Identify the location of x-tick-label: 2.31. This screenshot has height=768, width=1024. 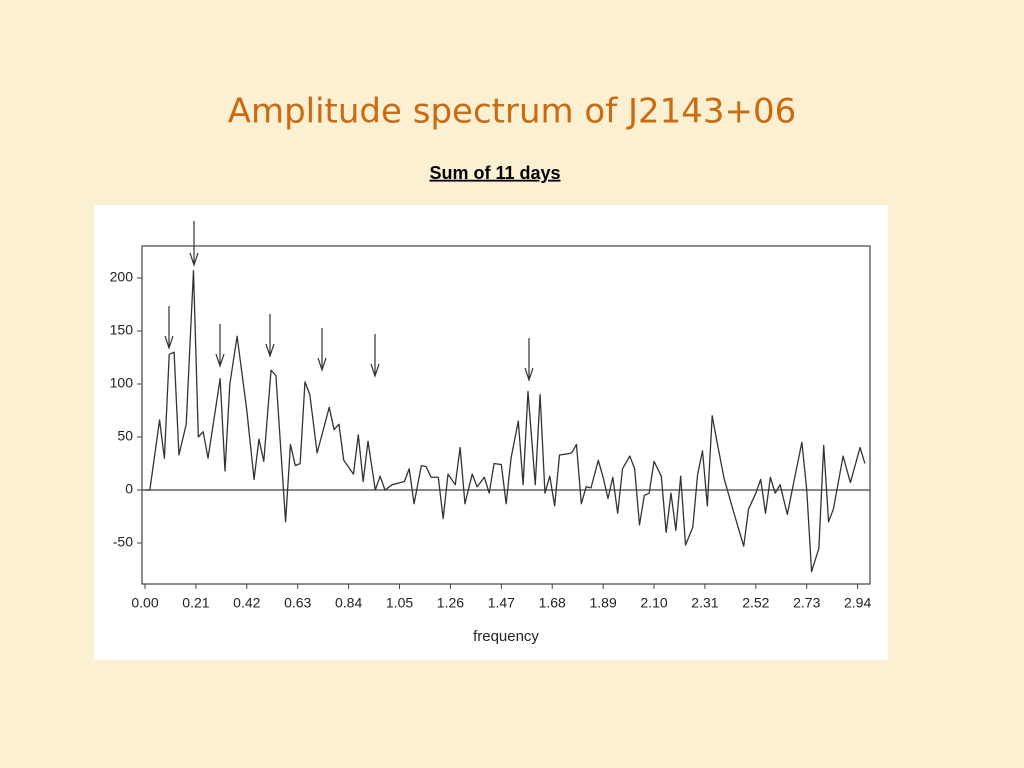
(704, 603).